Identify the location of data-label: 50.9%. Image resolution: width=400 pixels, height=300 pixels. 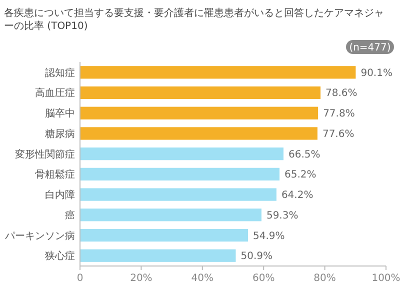
(256, 256).